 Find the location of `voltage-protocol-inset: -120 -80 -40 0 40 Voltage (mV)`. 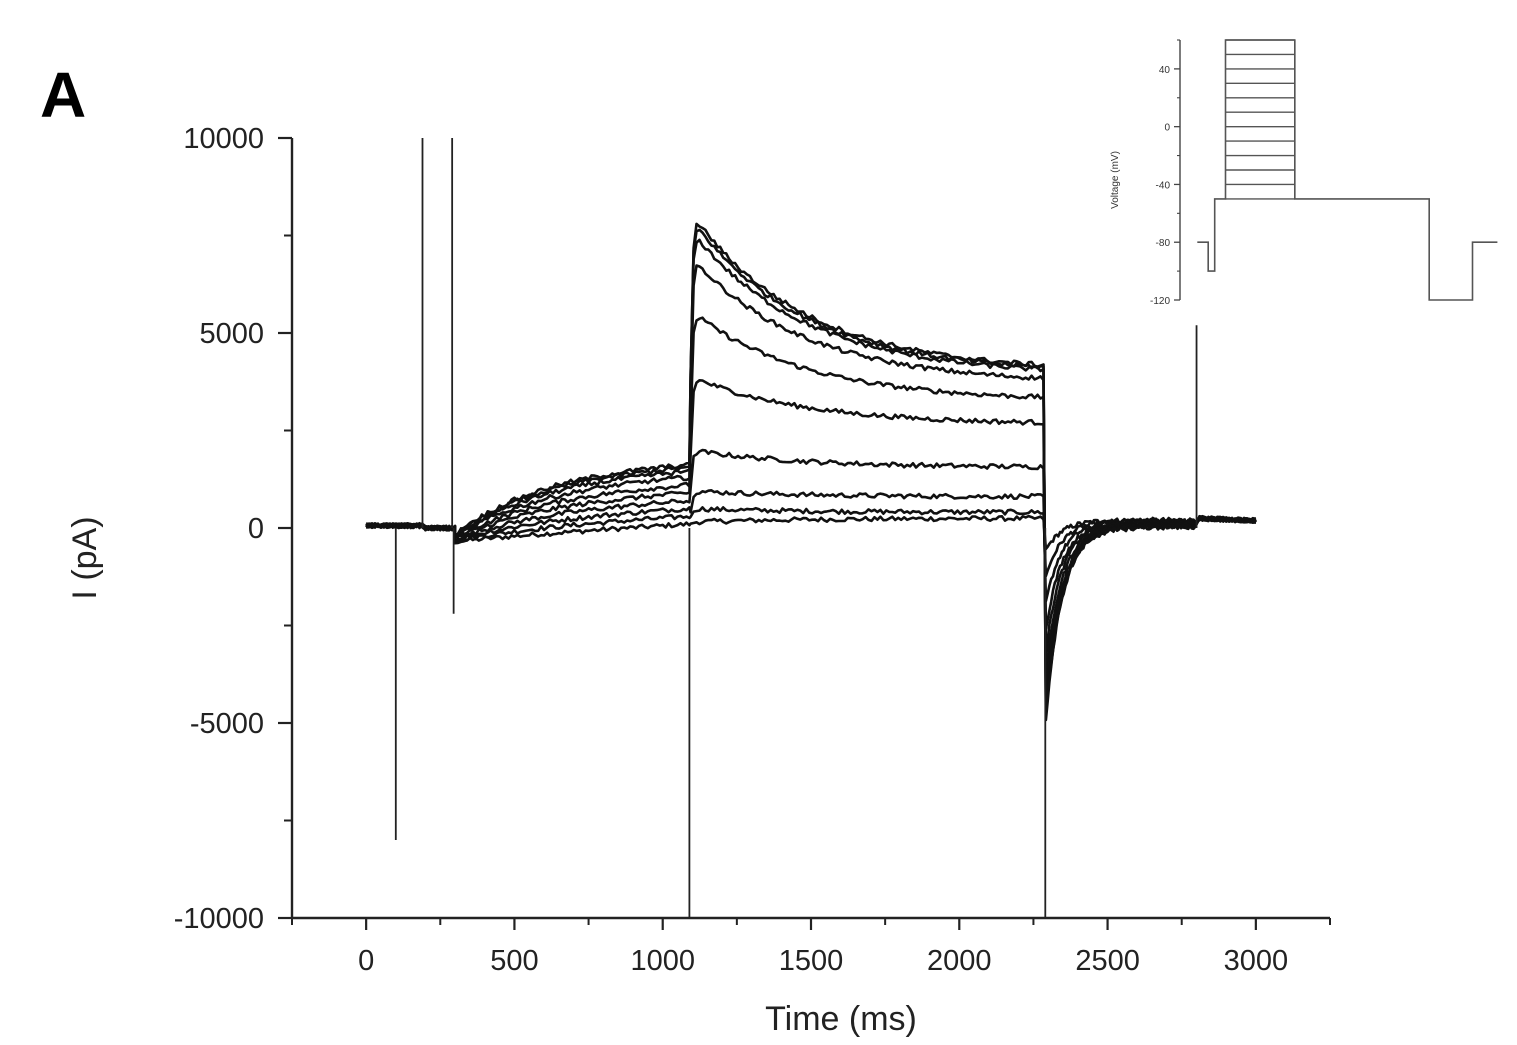

voltage-protocol-inset: -120 -80 -40 0 40 Voltage (mV) is located at coordinates (1304, 173).